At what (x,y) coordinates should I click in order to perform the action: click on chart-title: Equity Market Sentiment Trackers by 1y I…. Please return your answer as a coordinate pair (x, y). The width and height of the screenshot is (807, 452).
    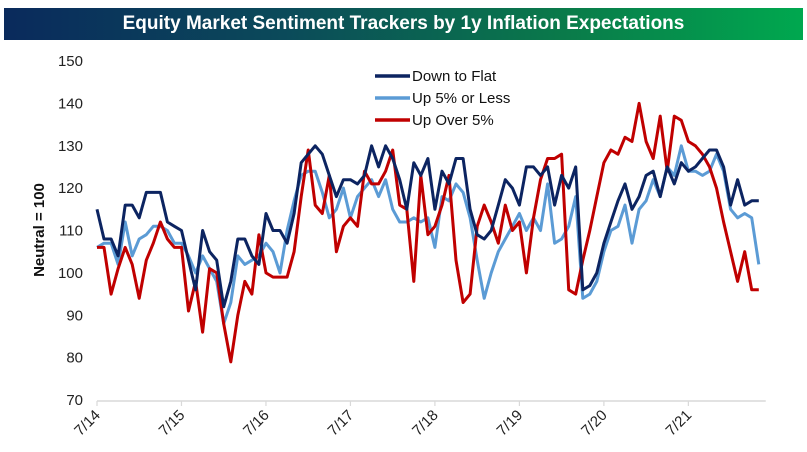
    Looking at the image, I should click on (403, 23).